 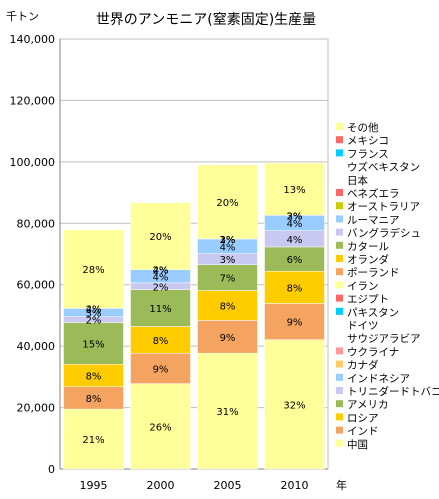 I want to click on legend-label: ウズベキスタン, so click(x=383, y=167).